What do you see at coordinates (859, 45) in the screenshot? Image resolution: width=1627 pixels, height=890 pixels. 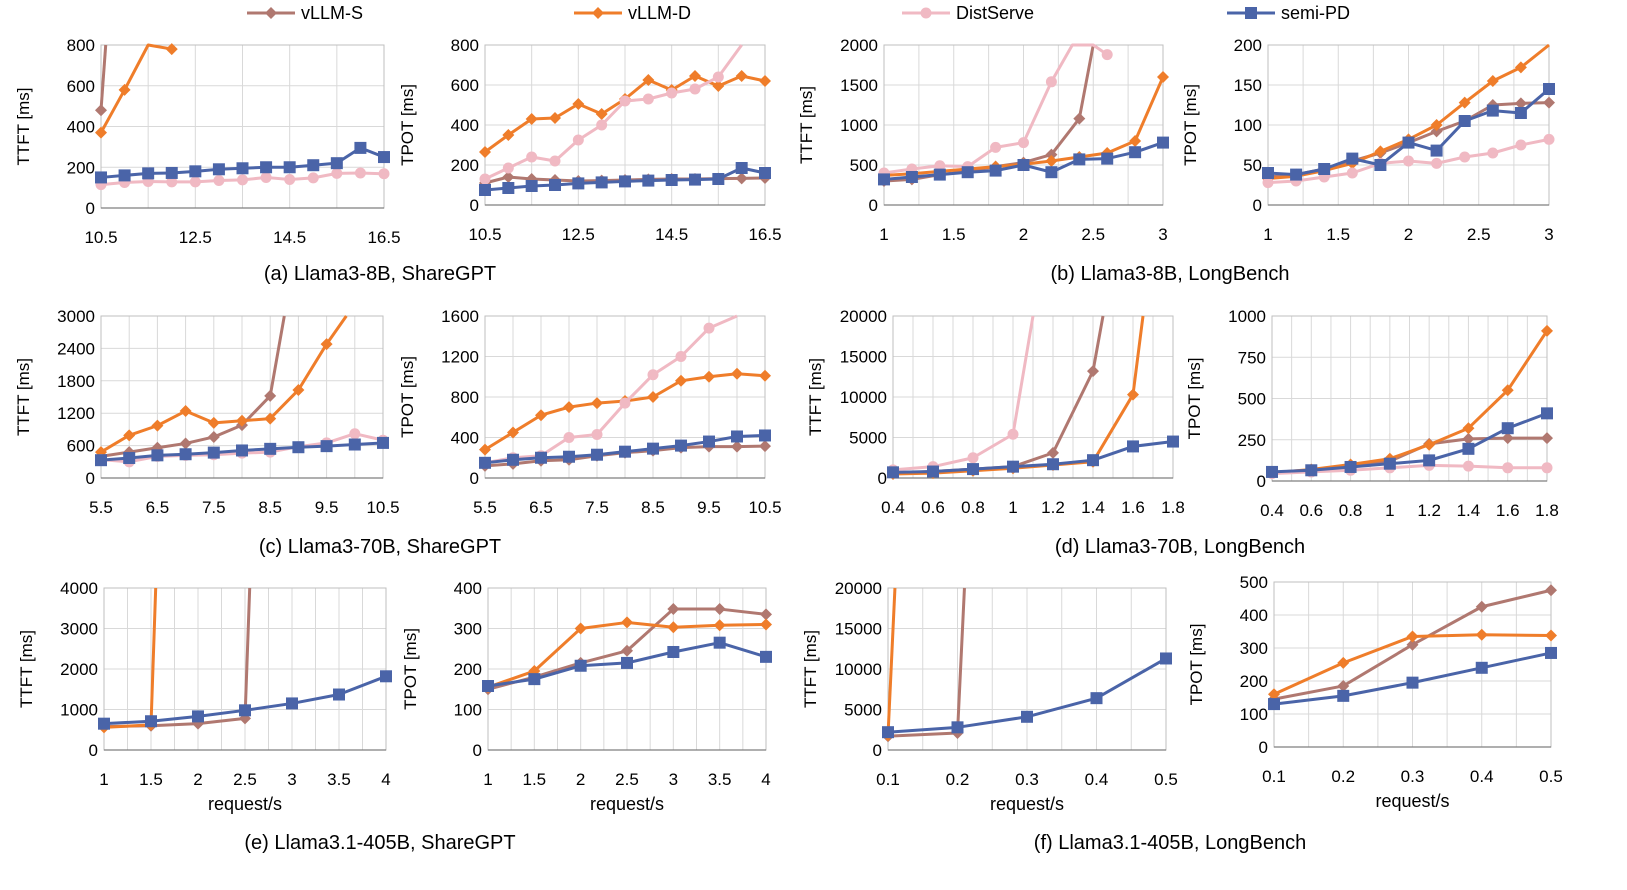 I see `y-tick-label: 2000` at bounding box center [859, 45].